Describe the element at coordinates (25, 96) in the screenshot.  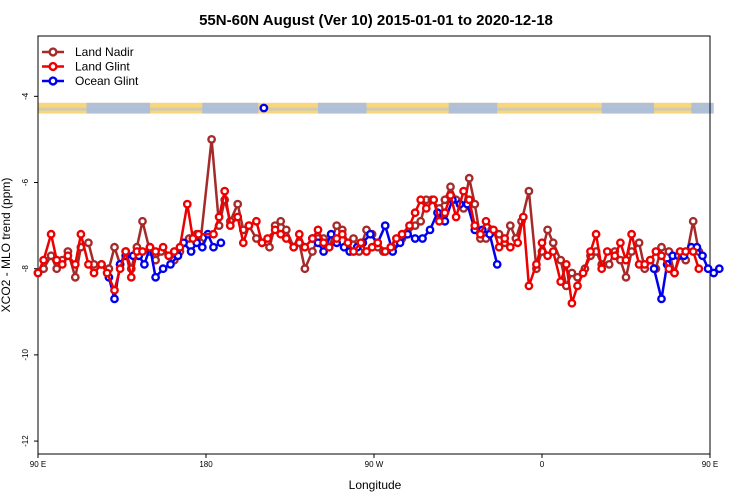
I see `y-tick-label: -4` at that location.